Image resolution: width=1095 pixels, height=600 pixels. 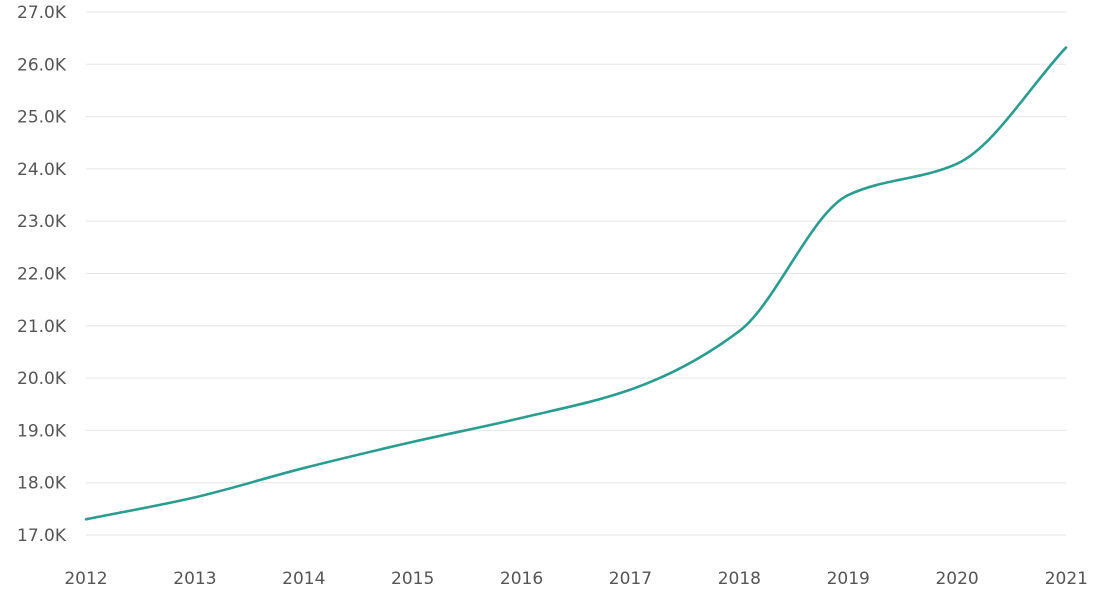 I want to click on y-tick-label: 24.0K, so click(x=42, y=170).